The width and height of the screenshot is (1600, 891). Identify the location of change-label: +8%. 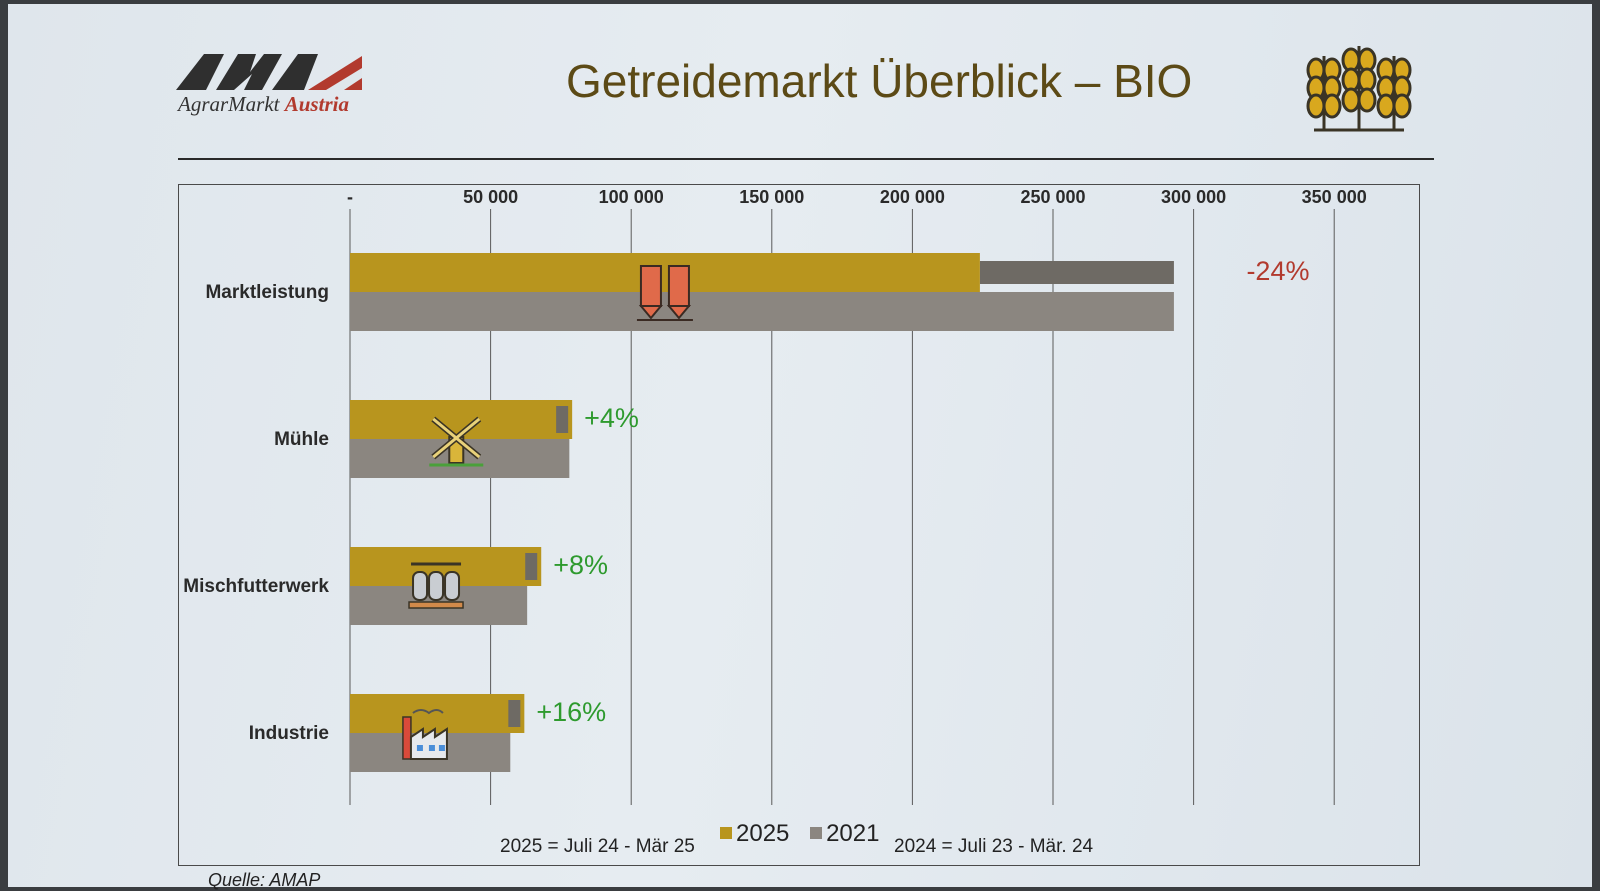
(580, 565).